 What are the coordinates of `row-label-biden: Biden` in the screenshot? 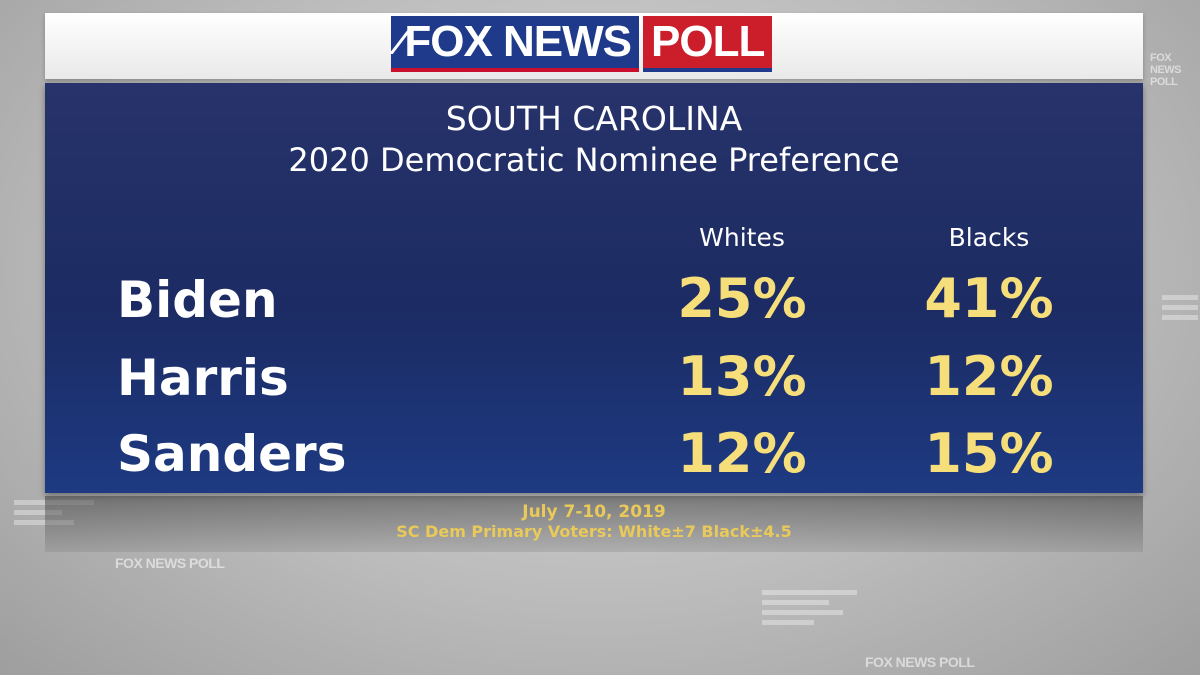 It's located at (197, 300).